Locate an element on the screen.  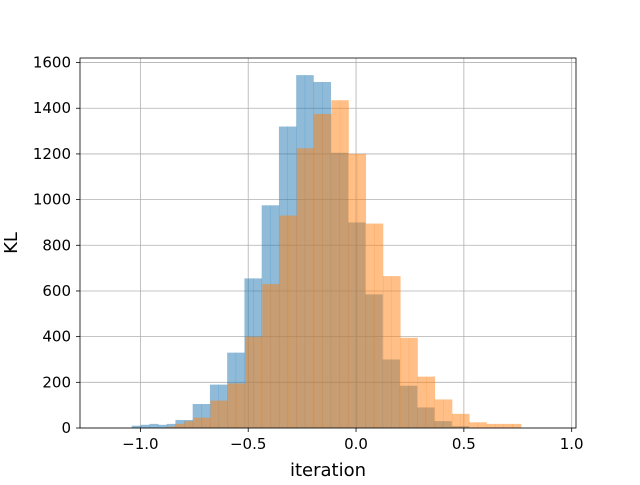
x-tick-label: 0.0 is located at coordinates (356, 444).